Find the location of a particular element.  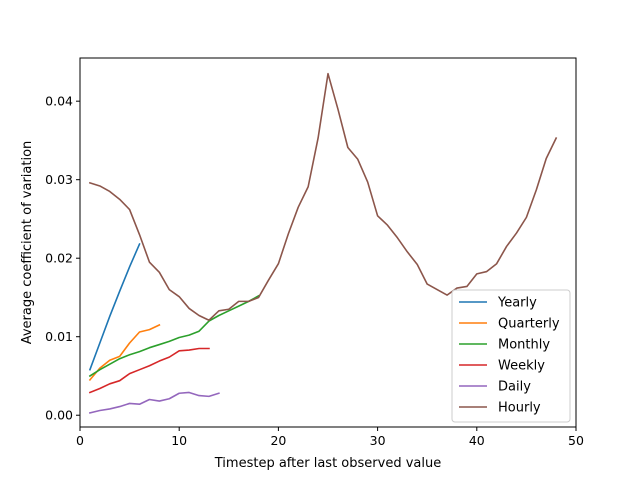

y-axis-label: Average coefficient of variation is located at coordinates (27, 243).